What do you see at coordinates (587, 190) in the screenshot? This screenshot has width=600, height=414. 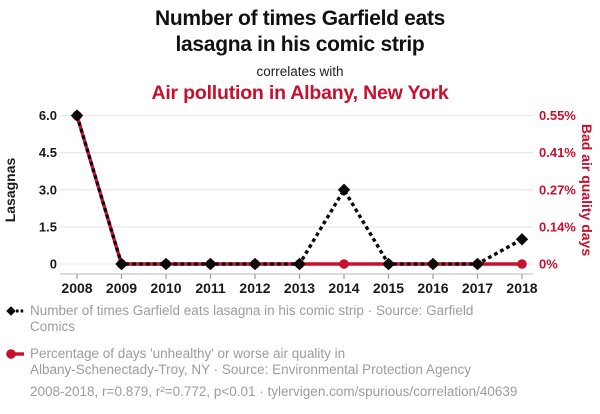 I see `y-axis-label-right: Bad air quality days` at bounding box center [587, 190].